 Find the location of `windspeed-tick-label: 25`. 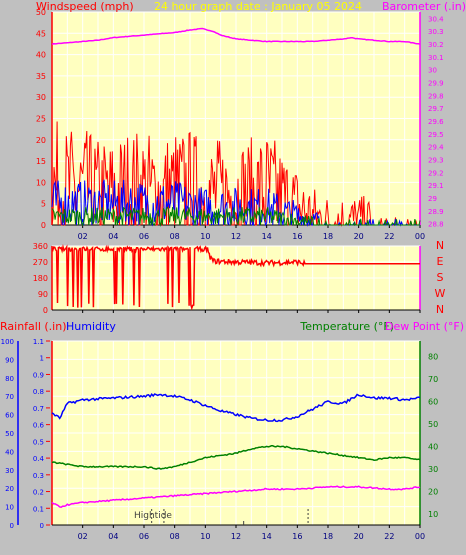

windspeed-tick-label: 25 is located at coordinates (41, 119).